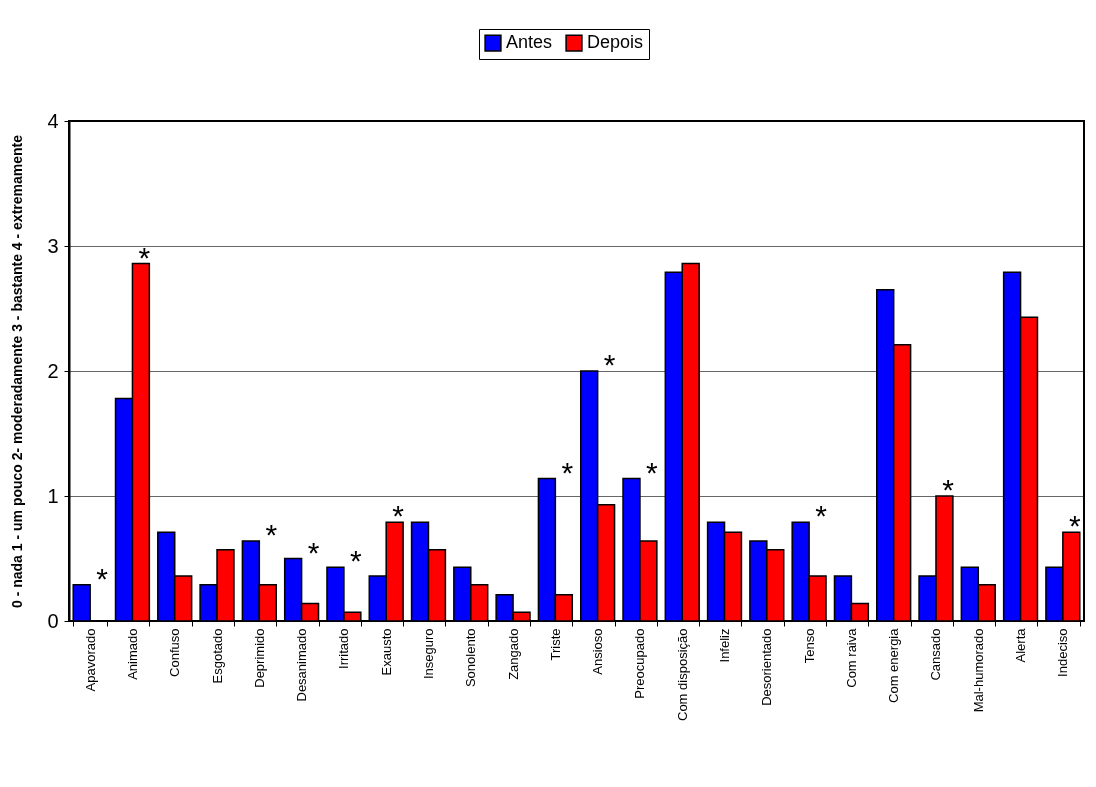 Image resolution: width=1096 pixels, height=787 pixels. I want to click on x-tick-label: Irritado, so click(344, 648).